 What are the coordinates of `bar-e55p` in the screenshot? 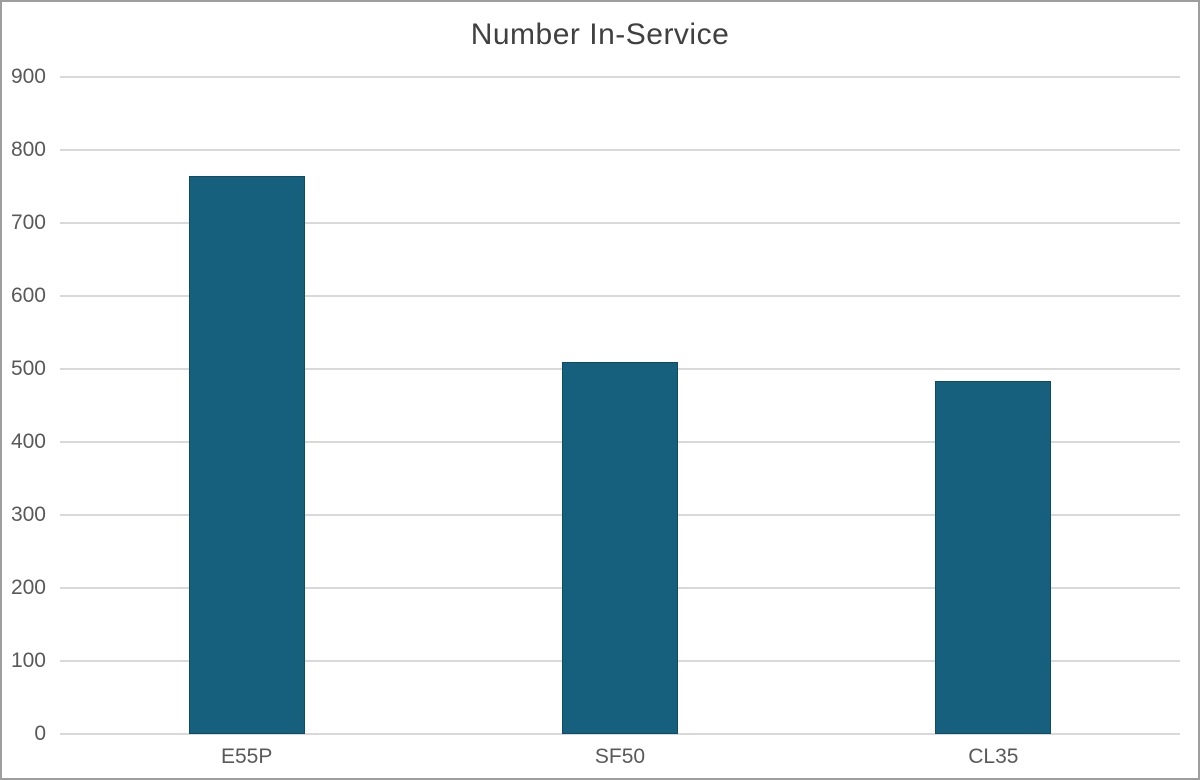 It's located at (246, 454).